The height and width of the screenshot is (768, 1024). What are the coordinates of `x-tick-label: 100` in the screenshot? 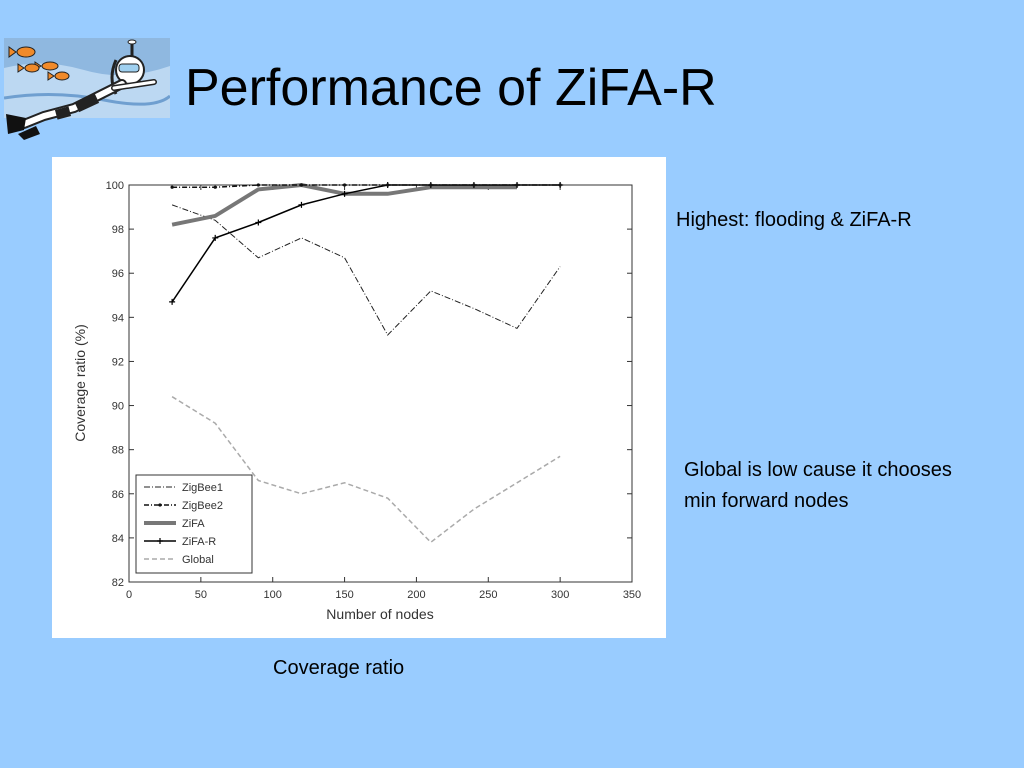 It's located at (273, 595).